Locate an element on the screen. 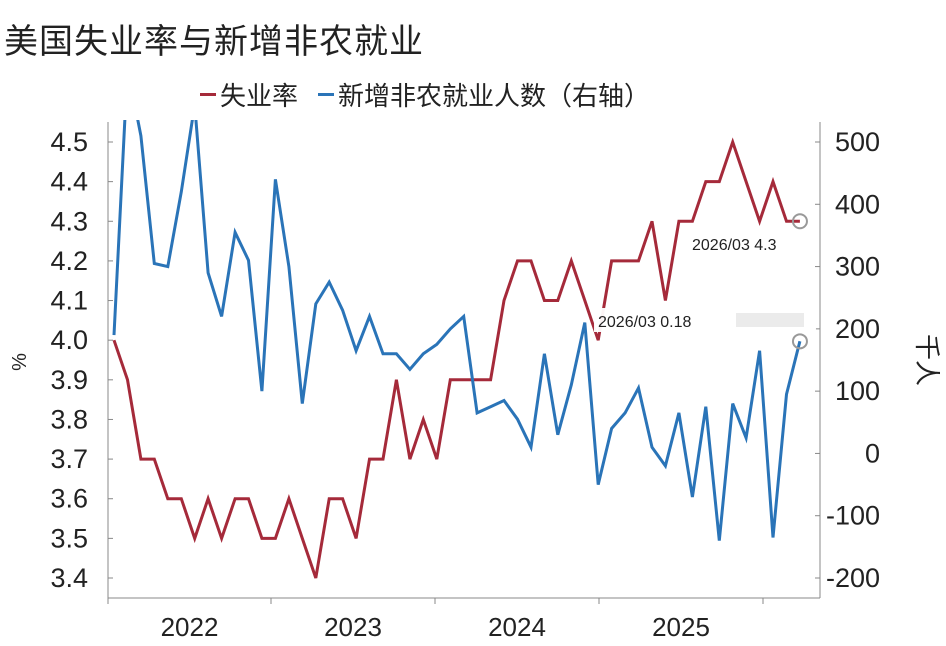  legend-label-payrolls: 新增非农就业人数（右轴） is located at coordinates (494, 97).